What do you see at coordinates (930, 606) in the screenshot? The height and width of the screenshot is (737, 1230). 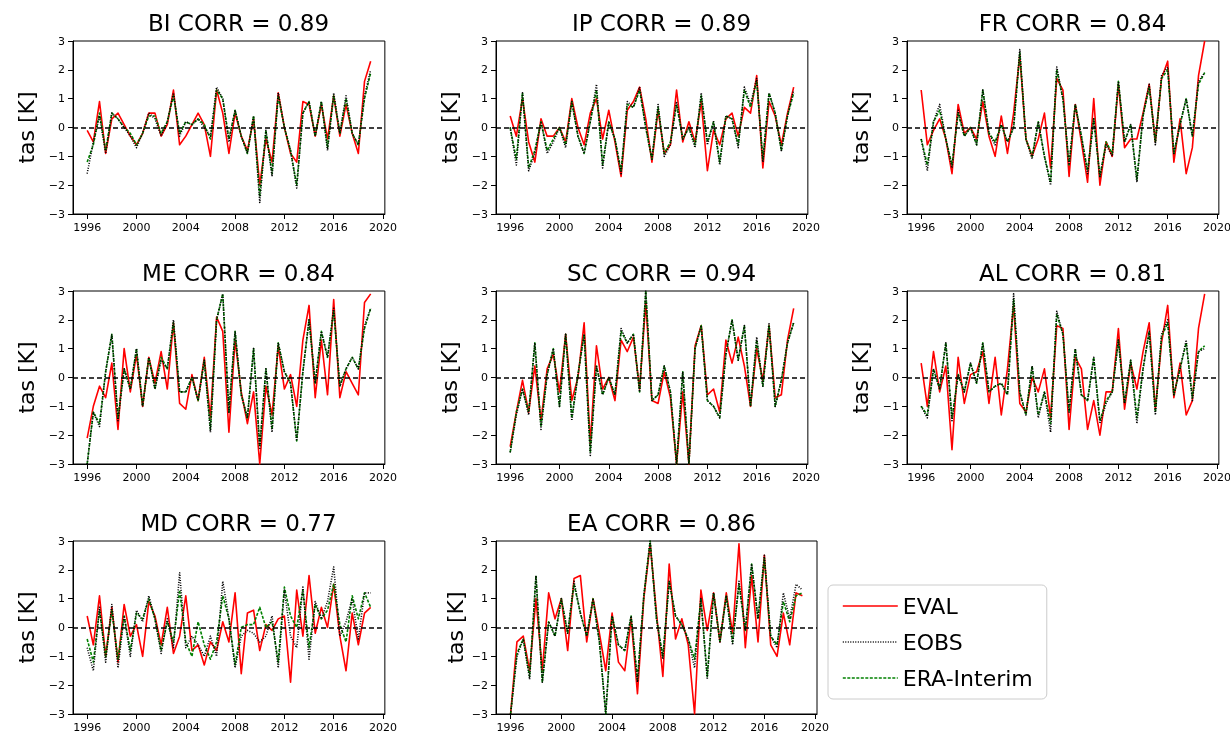 I see `legend-label: EVAL` at bounding box center [930, 606].